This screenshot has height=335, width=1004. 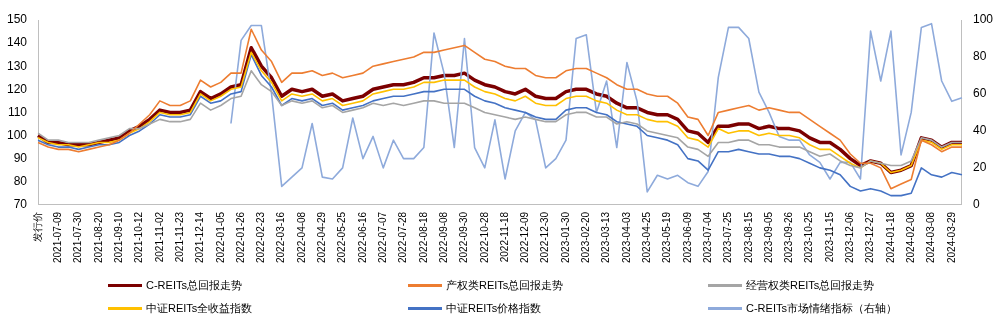 What do you see at coordinates (525, 237) in the screenshot?
I see `x-tick-label: 2022-12-09` at bounding box center [525, 237].